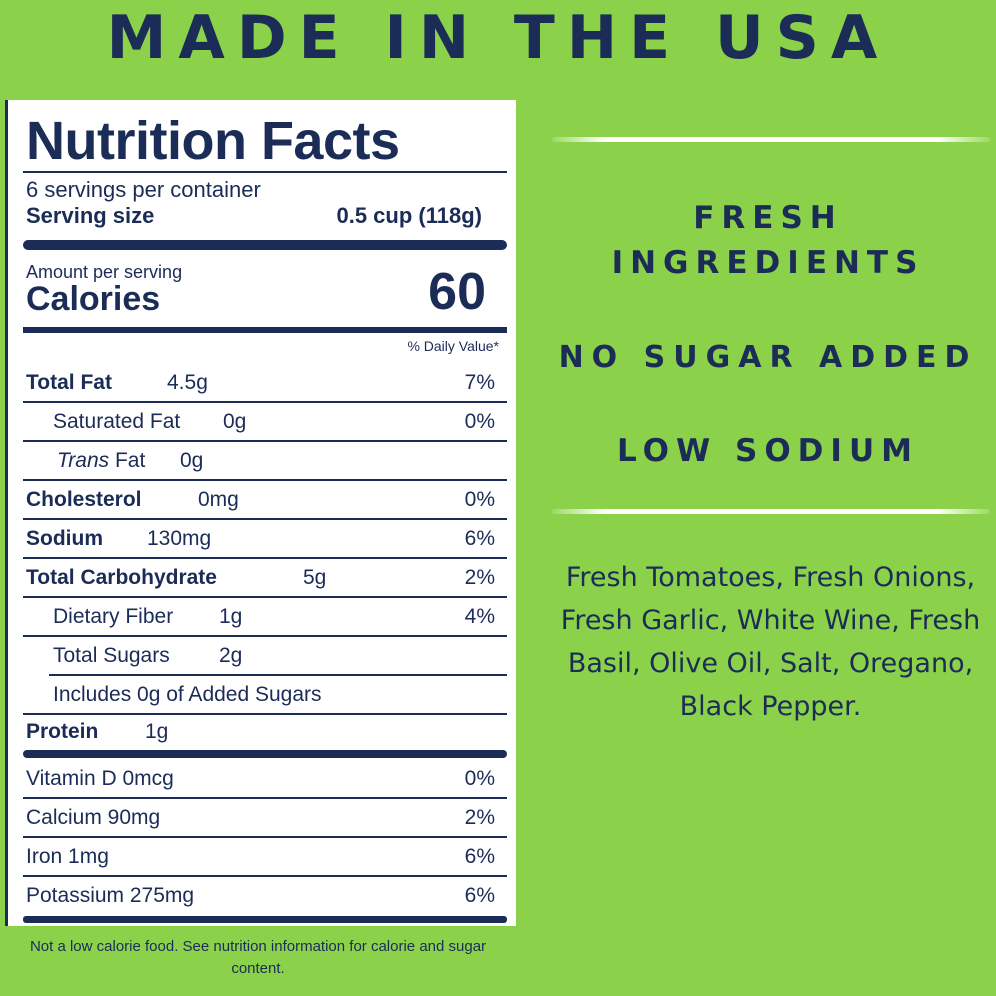 Image resolution: width=996 pixels, height=996 pixels. I want to click on divider-rule, so click(265, 172).